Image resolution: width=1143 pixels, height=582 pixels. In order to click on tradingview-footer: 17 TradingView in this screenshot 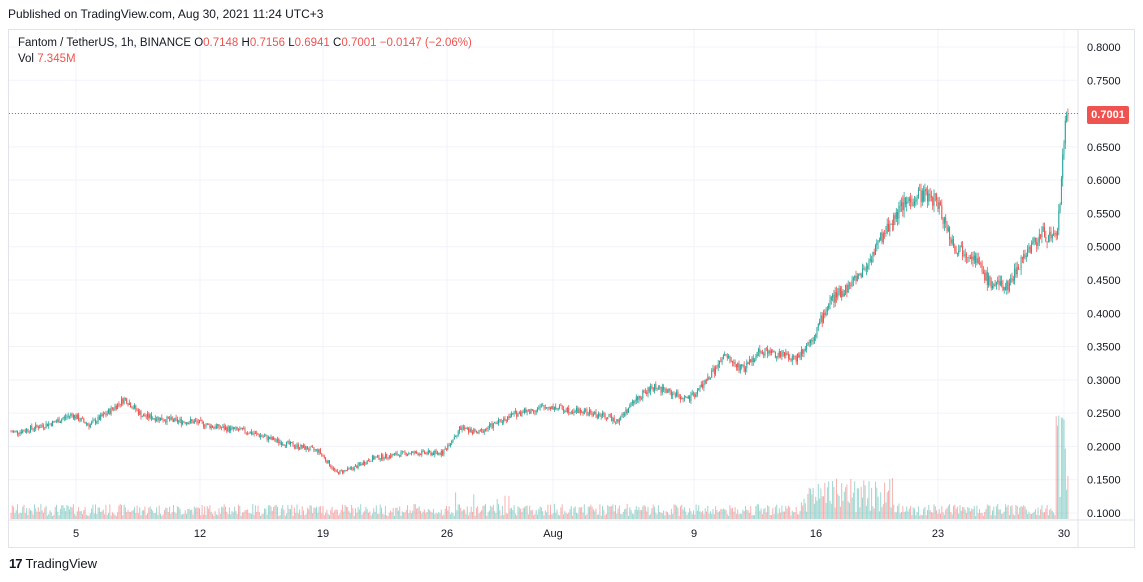, I will do `click(53, 563)`.